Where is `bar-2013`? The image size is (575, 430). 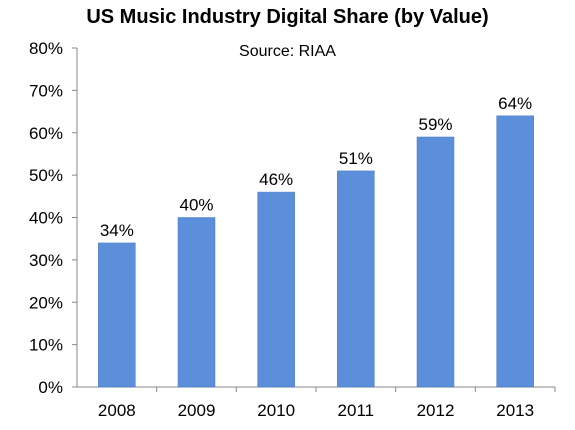
bar-2013 is located at coordinates (515, 251).